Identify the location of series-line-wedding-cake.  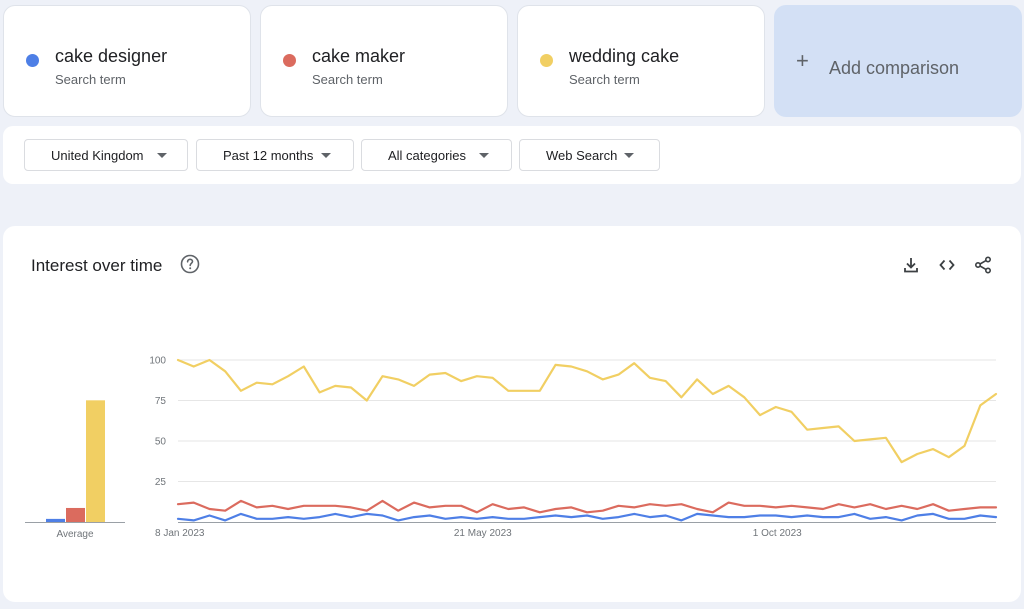
(587, 411).